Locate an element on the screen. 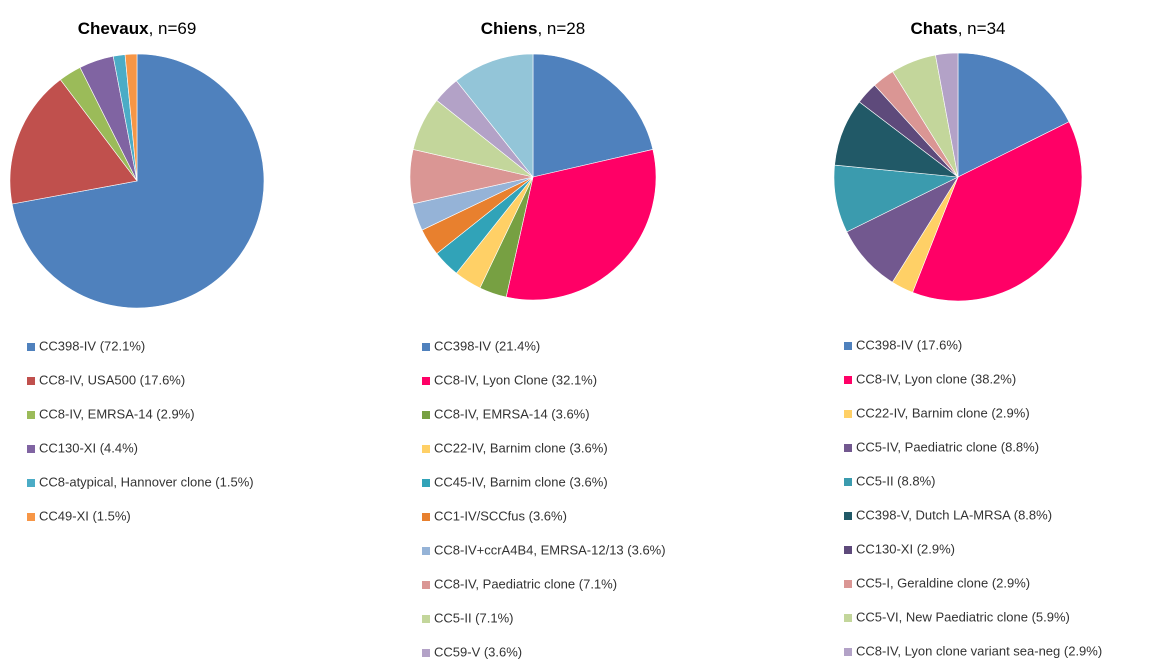 The width and height of the screenshot is (1161, 668). title-bold: Chiens is located at coordinates (509, 28).